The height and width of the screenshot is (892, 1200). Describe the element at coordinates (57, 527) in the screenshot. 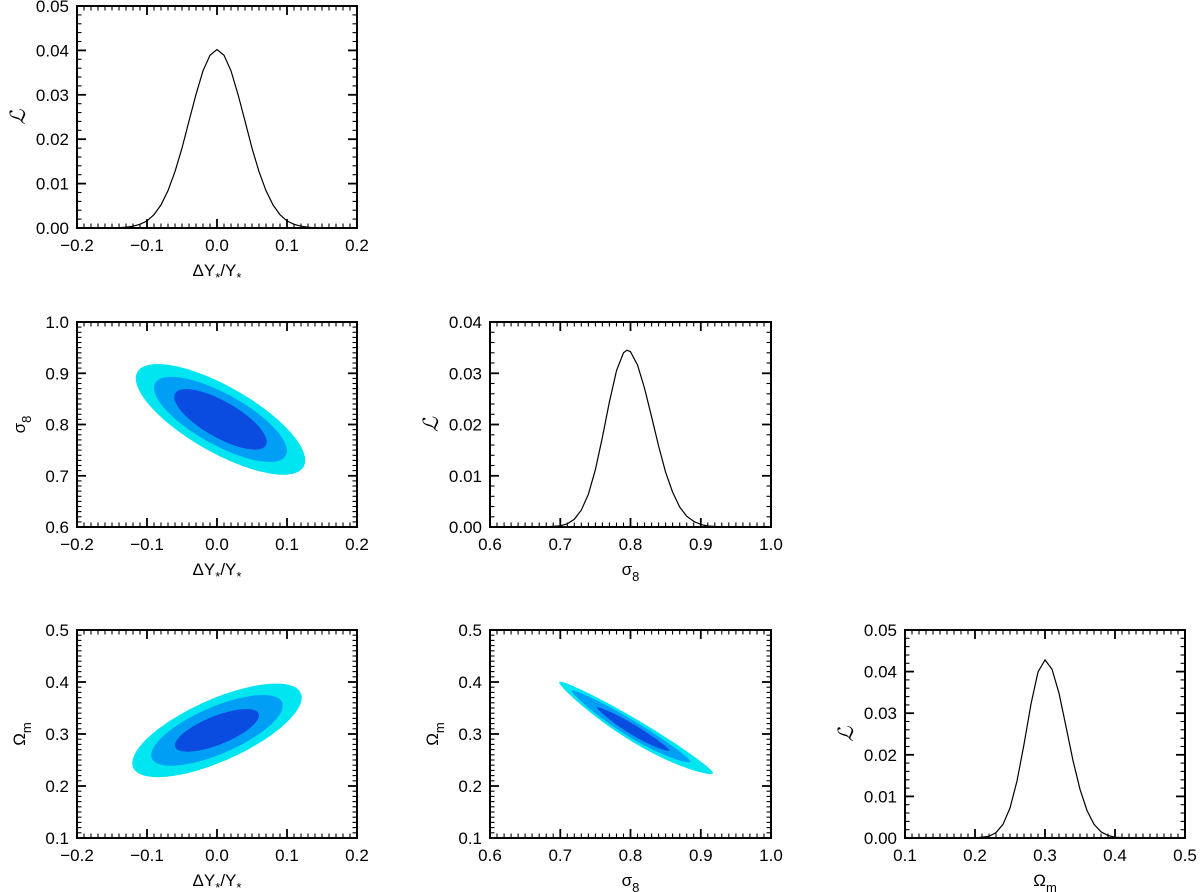

I see `y-tick-label: 0.6` at that location.